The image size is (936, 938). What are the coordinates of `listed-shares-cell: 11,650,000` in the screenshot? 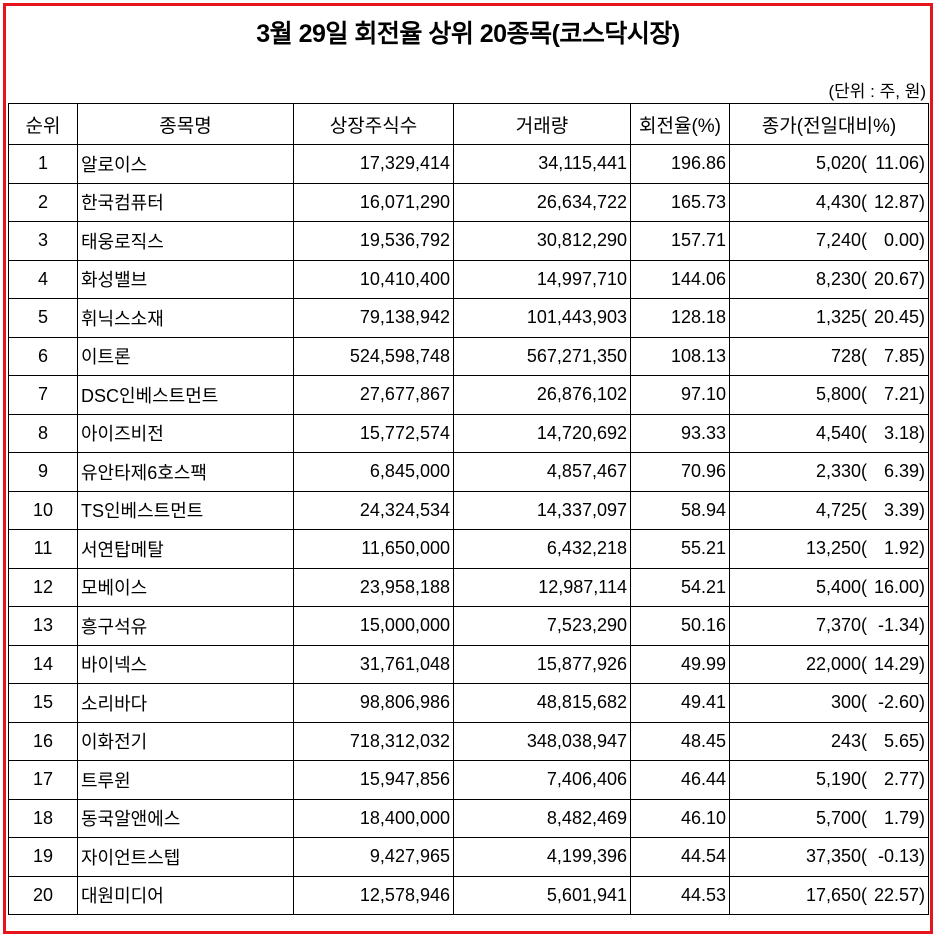 It's located at (373, 549).